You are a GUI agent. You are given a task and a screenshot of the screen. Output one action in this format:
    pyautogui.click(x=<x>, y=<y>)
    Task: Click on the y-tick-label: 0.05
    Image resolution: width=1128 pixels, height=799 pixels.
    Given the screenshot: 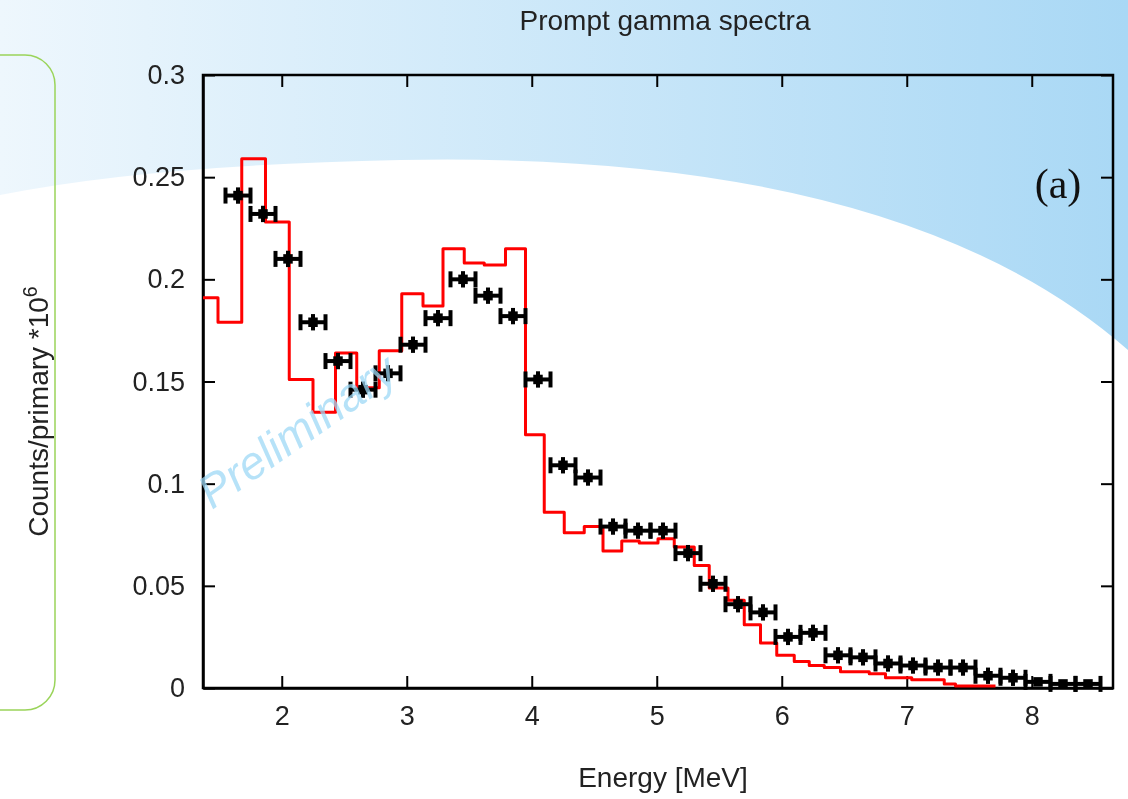 What is the action you would take?
    pyautogui.click(x=158, y=585)
    